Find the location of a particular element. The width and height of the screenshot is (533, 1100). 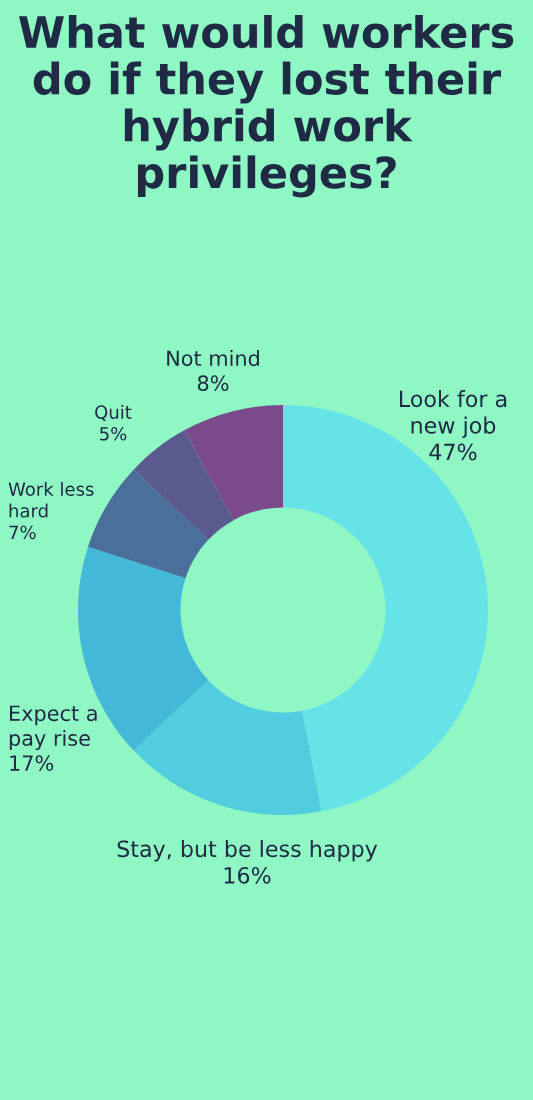

data-label: 47% is located at coordinates (453, 452).